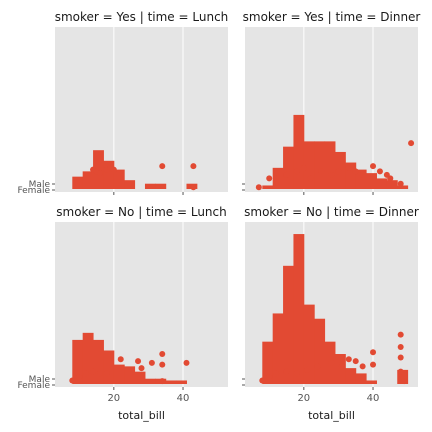 This screenshot has width=432, height=432. What do you see at coordinates (332, 17) in the screenshot?
I see `panel-title: smoker = Yes | time = Dinner` at bounding box center [332, 17].